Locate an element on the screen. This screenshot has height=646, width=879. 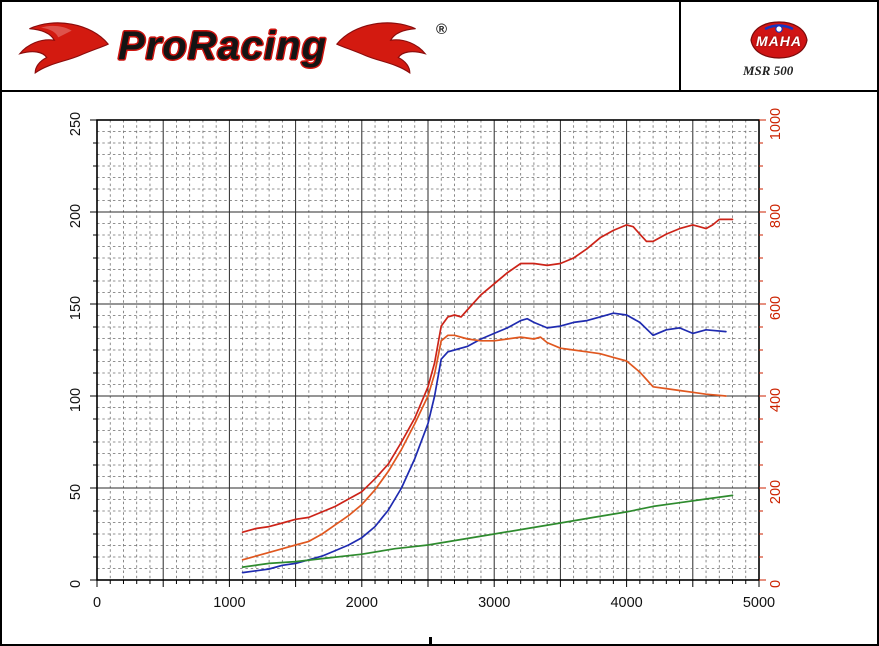
maha-logo: MAHA MSR 500 is located at coordinates (778, 46).